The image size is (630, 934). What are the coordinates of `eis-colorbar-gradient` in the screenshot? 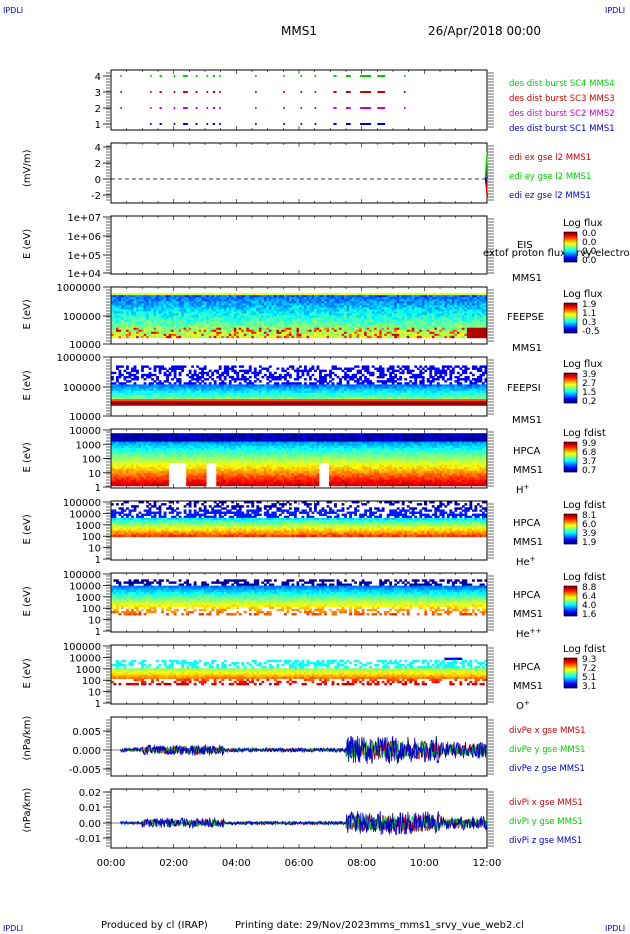 It's located at (570, 246).